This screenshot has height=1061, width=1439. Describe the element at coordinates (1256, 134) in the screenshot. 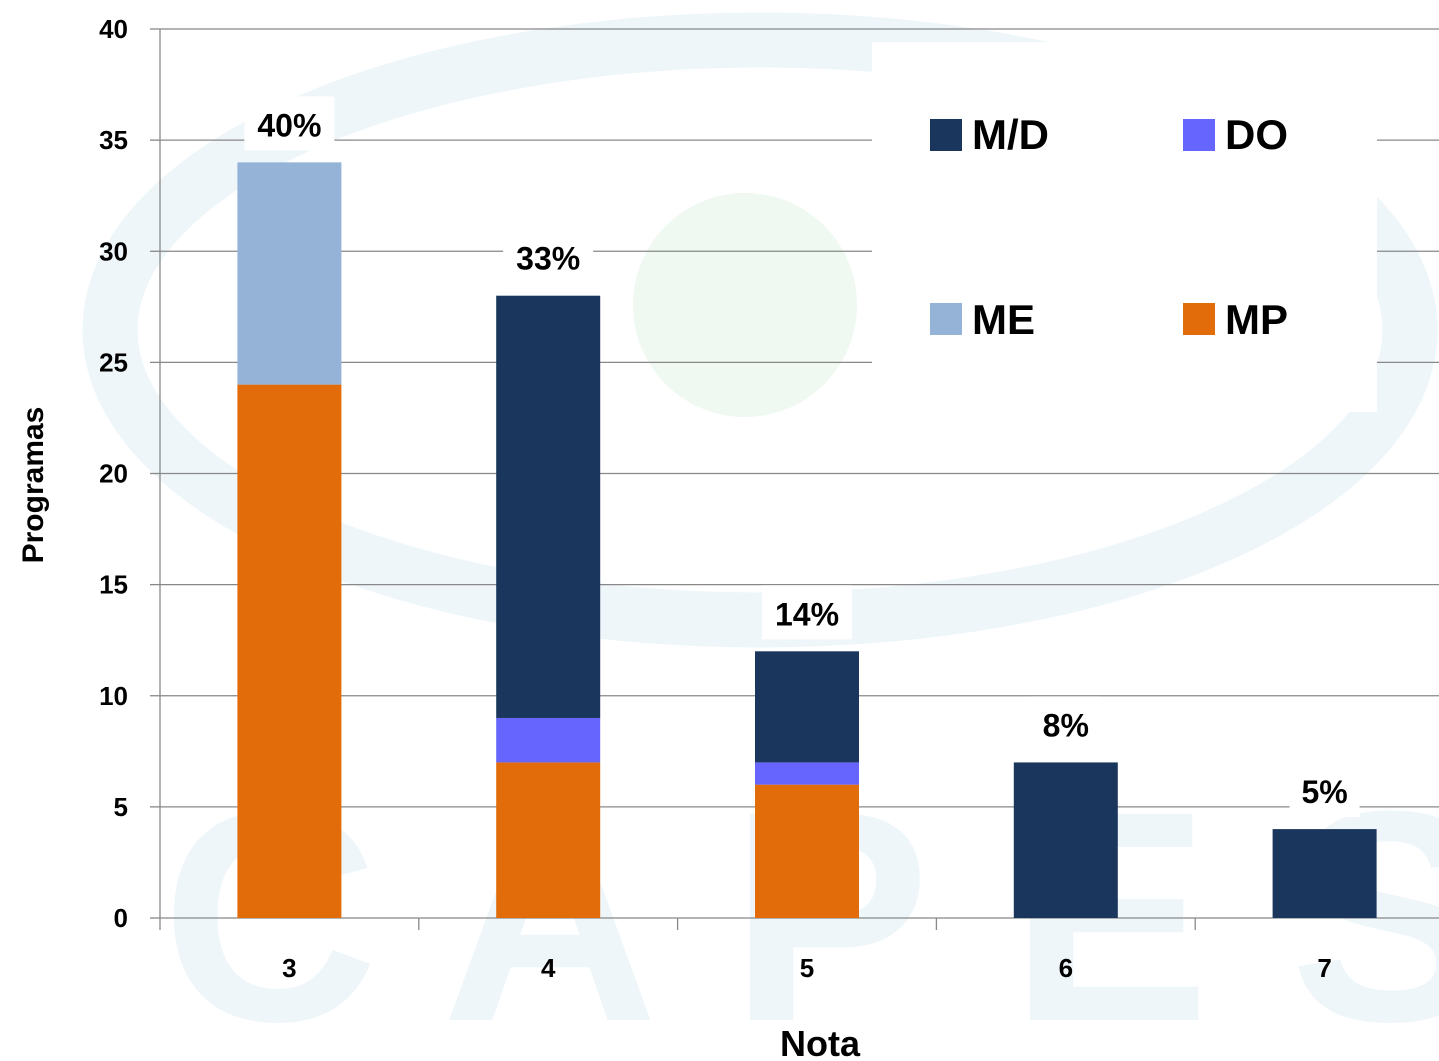

I see `legend-label-do: DO` at that location.